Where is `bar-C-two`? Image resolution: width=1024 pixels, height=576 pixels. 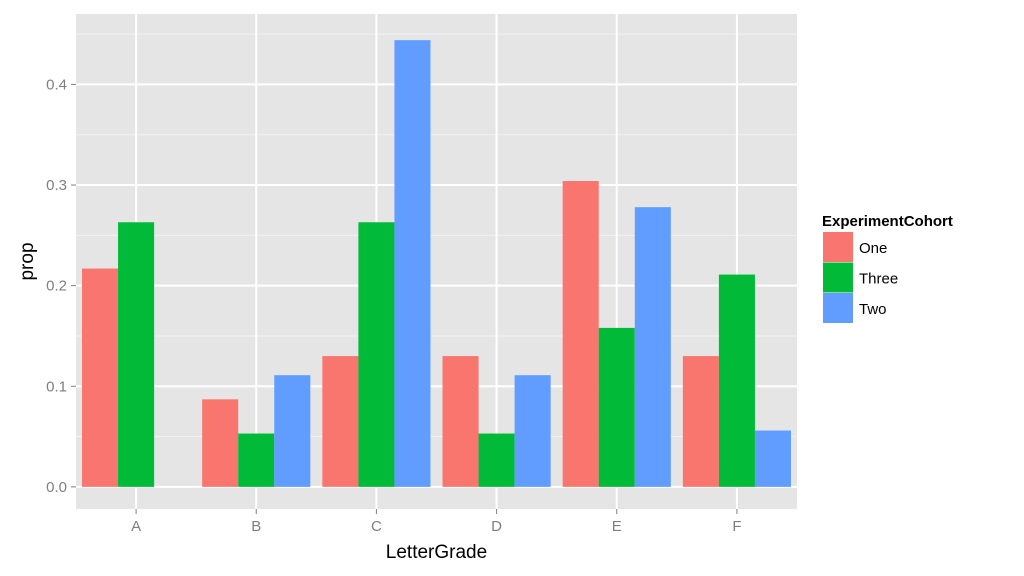 bar-C-two is located at coordinates (412, 263).